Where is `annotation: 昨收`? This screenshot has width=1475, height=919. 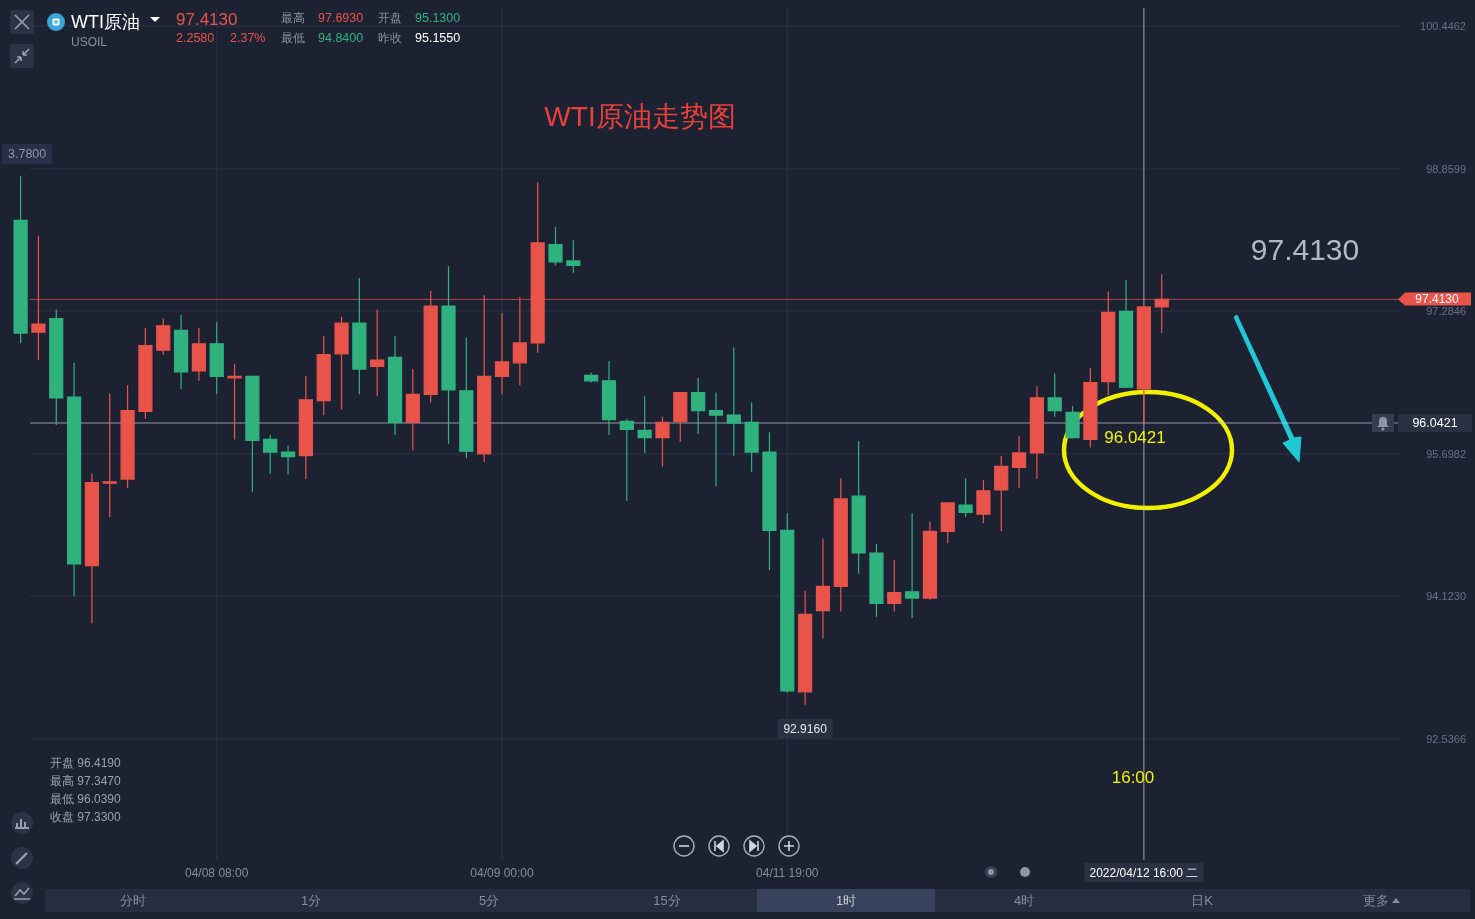 annotation: 昨收 is located at coordinates (390, 38).